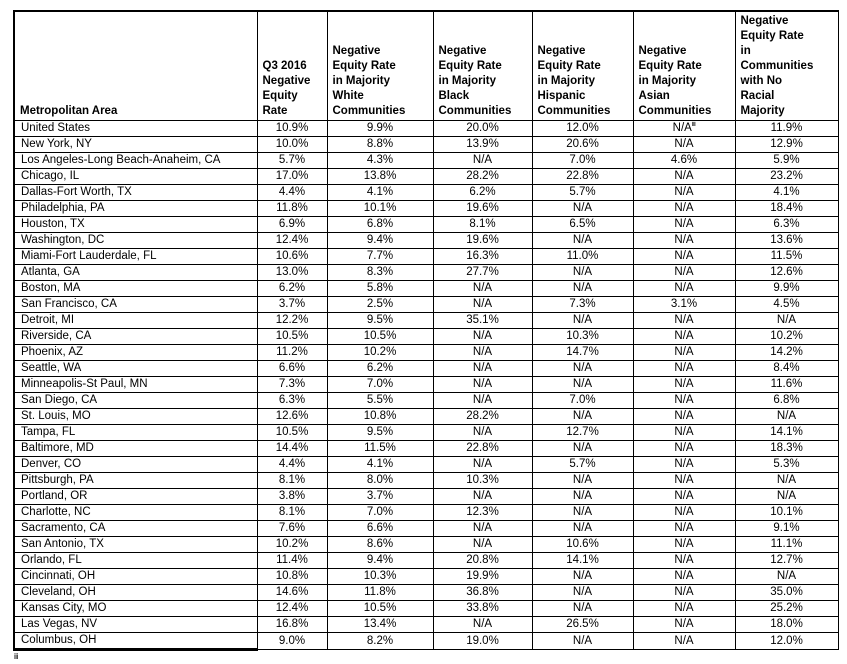 This screenshot has width=847, height=664. I want to click on rate-cell: 8.1%, so click(292, 480).